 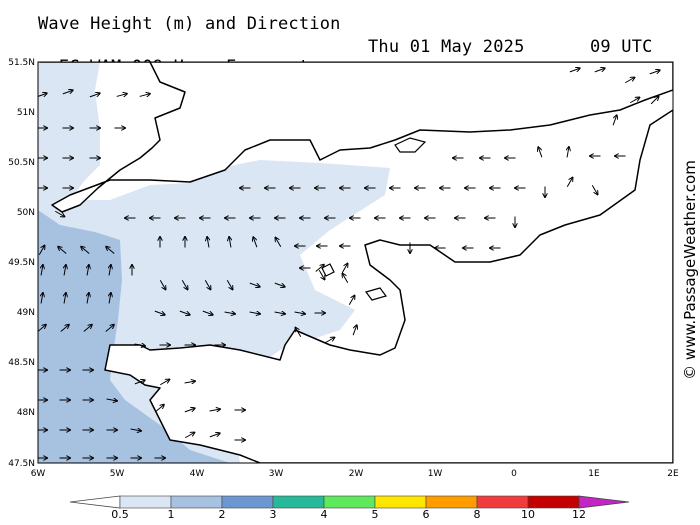 What do you see at coordinates (426, 514) in the screenshot?
I see `legend-label: 6` at bounding box center [426, 514].